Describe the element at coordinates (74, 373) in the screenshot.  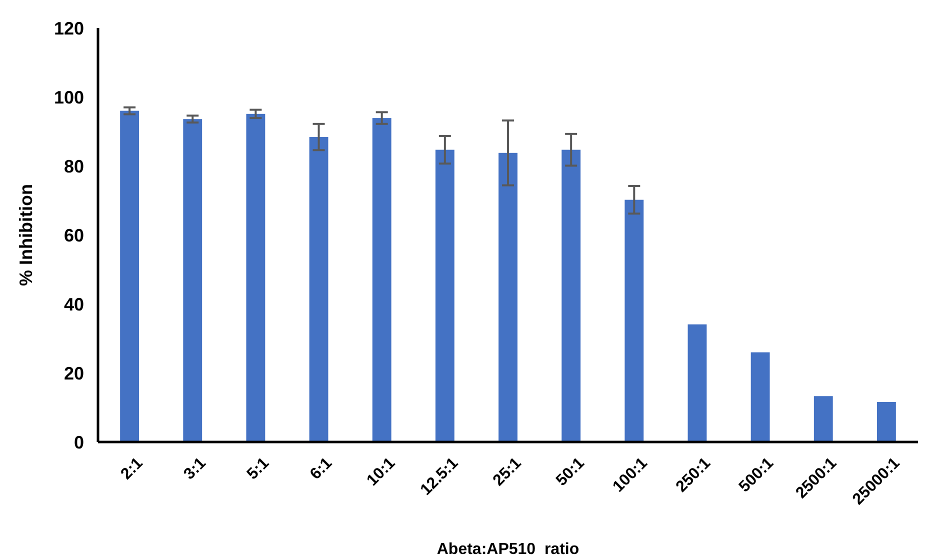
I see `y-tick-label: 20` at that location.